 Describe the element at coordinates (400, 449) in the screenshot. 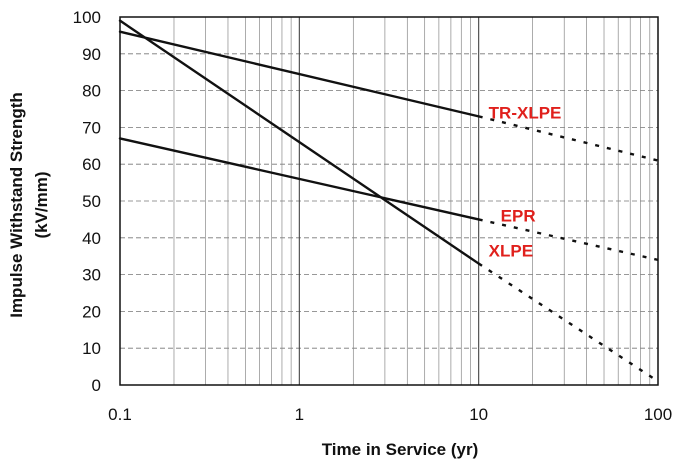

I see `x-axis-title: Time in Service (yr)` at that location.